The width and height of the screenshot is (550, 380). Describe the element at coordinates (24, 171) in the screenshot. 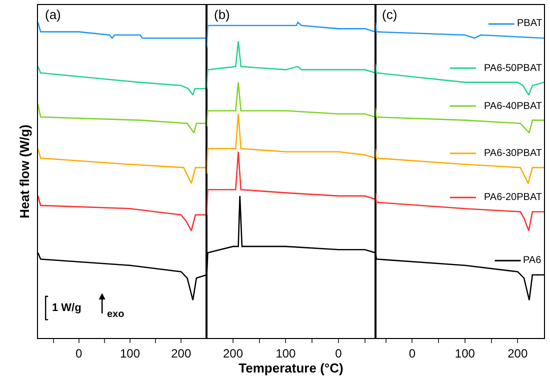

I see `y-axis-title: Heat flow (W/g)` at that location.